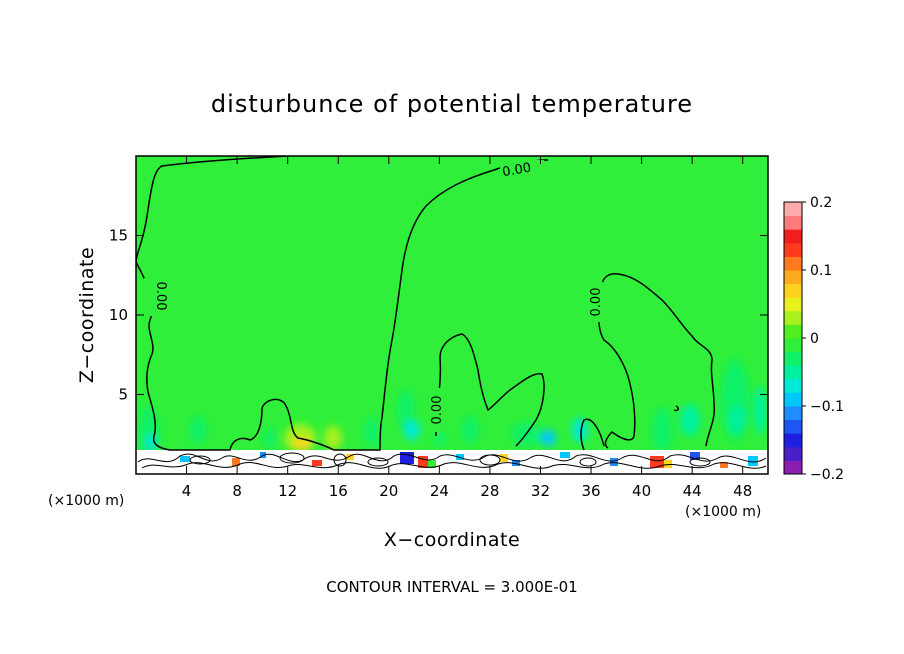  What do you see at coordinates (118, 315) in the screenshot?
I see `y-tick-label: 10` at bounding box center [118, 315].